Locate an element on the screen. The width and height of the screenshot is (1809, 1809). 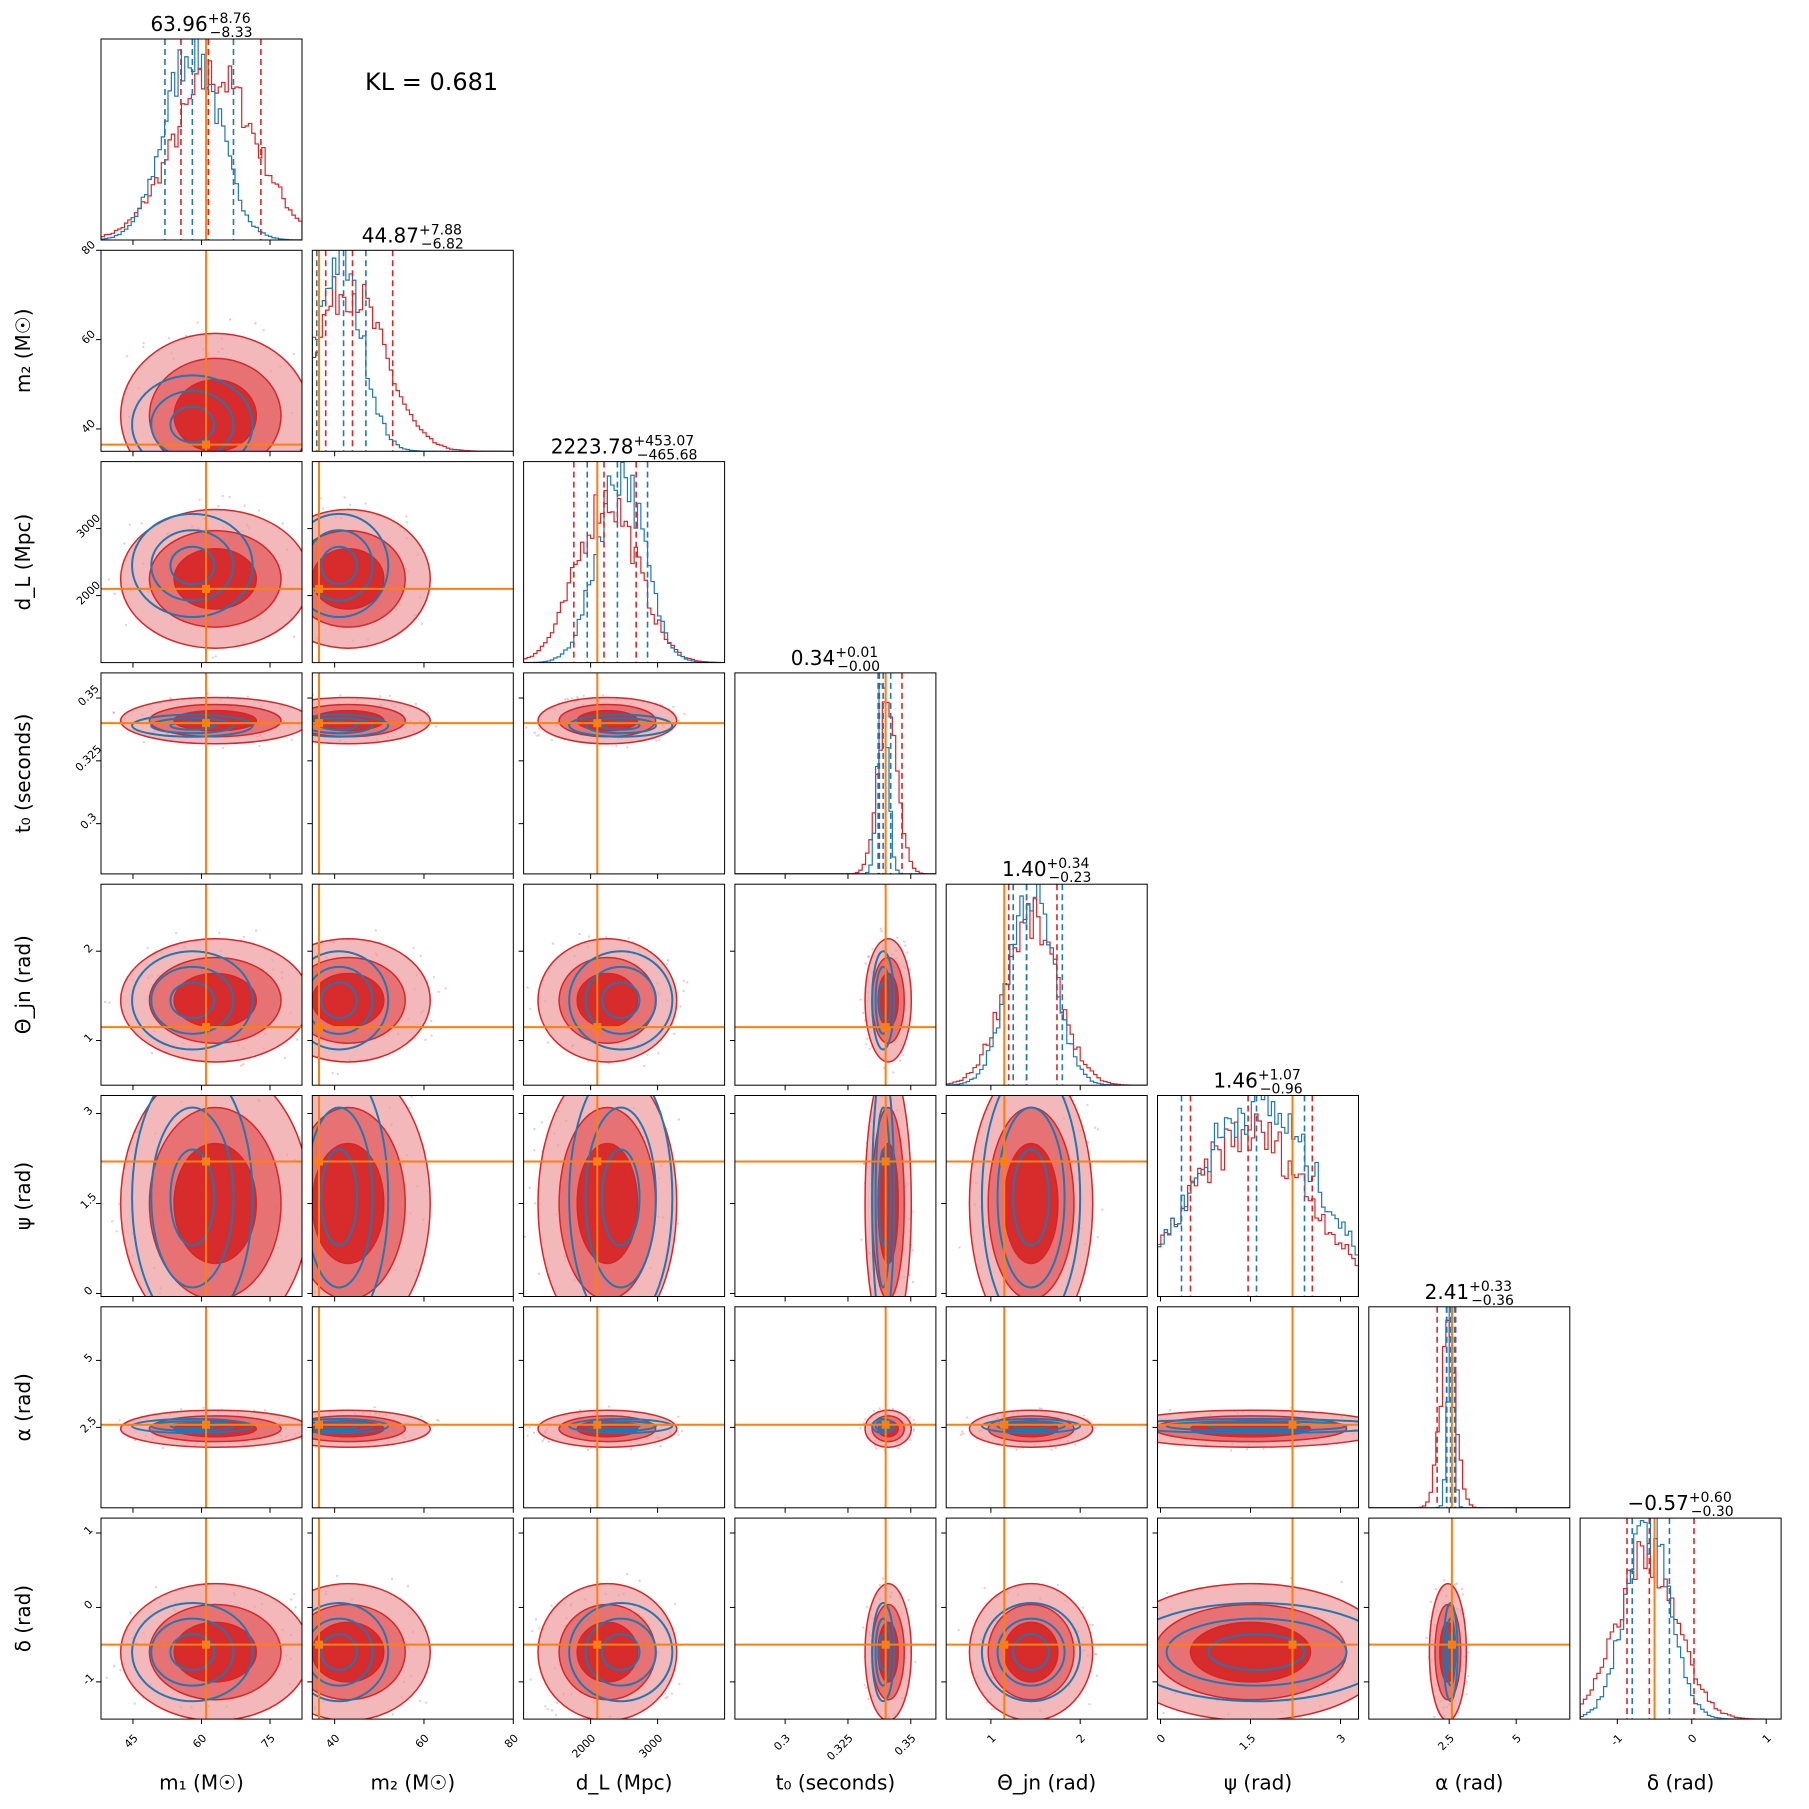
histogram-panel: 0.34+0.01 −0.00 is located at coordinates (835, 762).